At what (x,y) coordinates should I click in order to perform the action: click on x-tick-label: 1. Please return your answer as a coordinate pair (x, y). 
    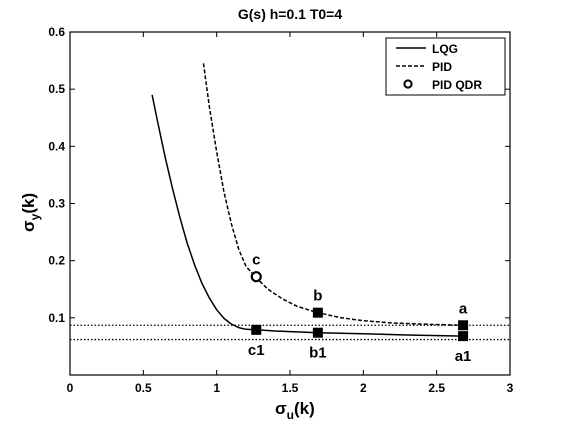
    Looking at the image, I should click on (216, 388).